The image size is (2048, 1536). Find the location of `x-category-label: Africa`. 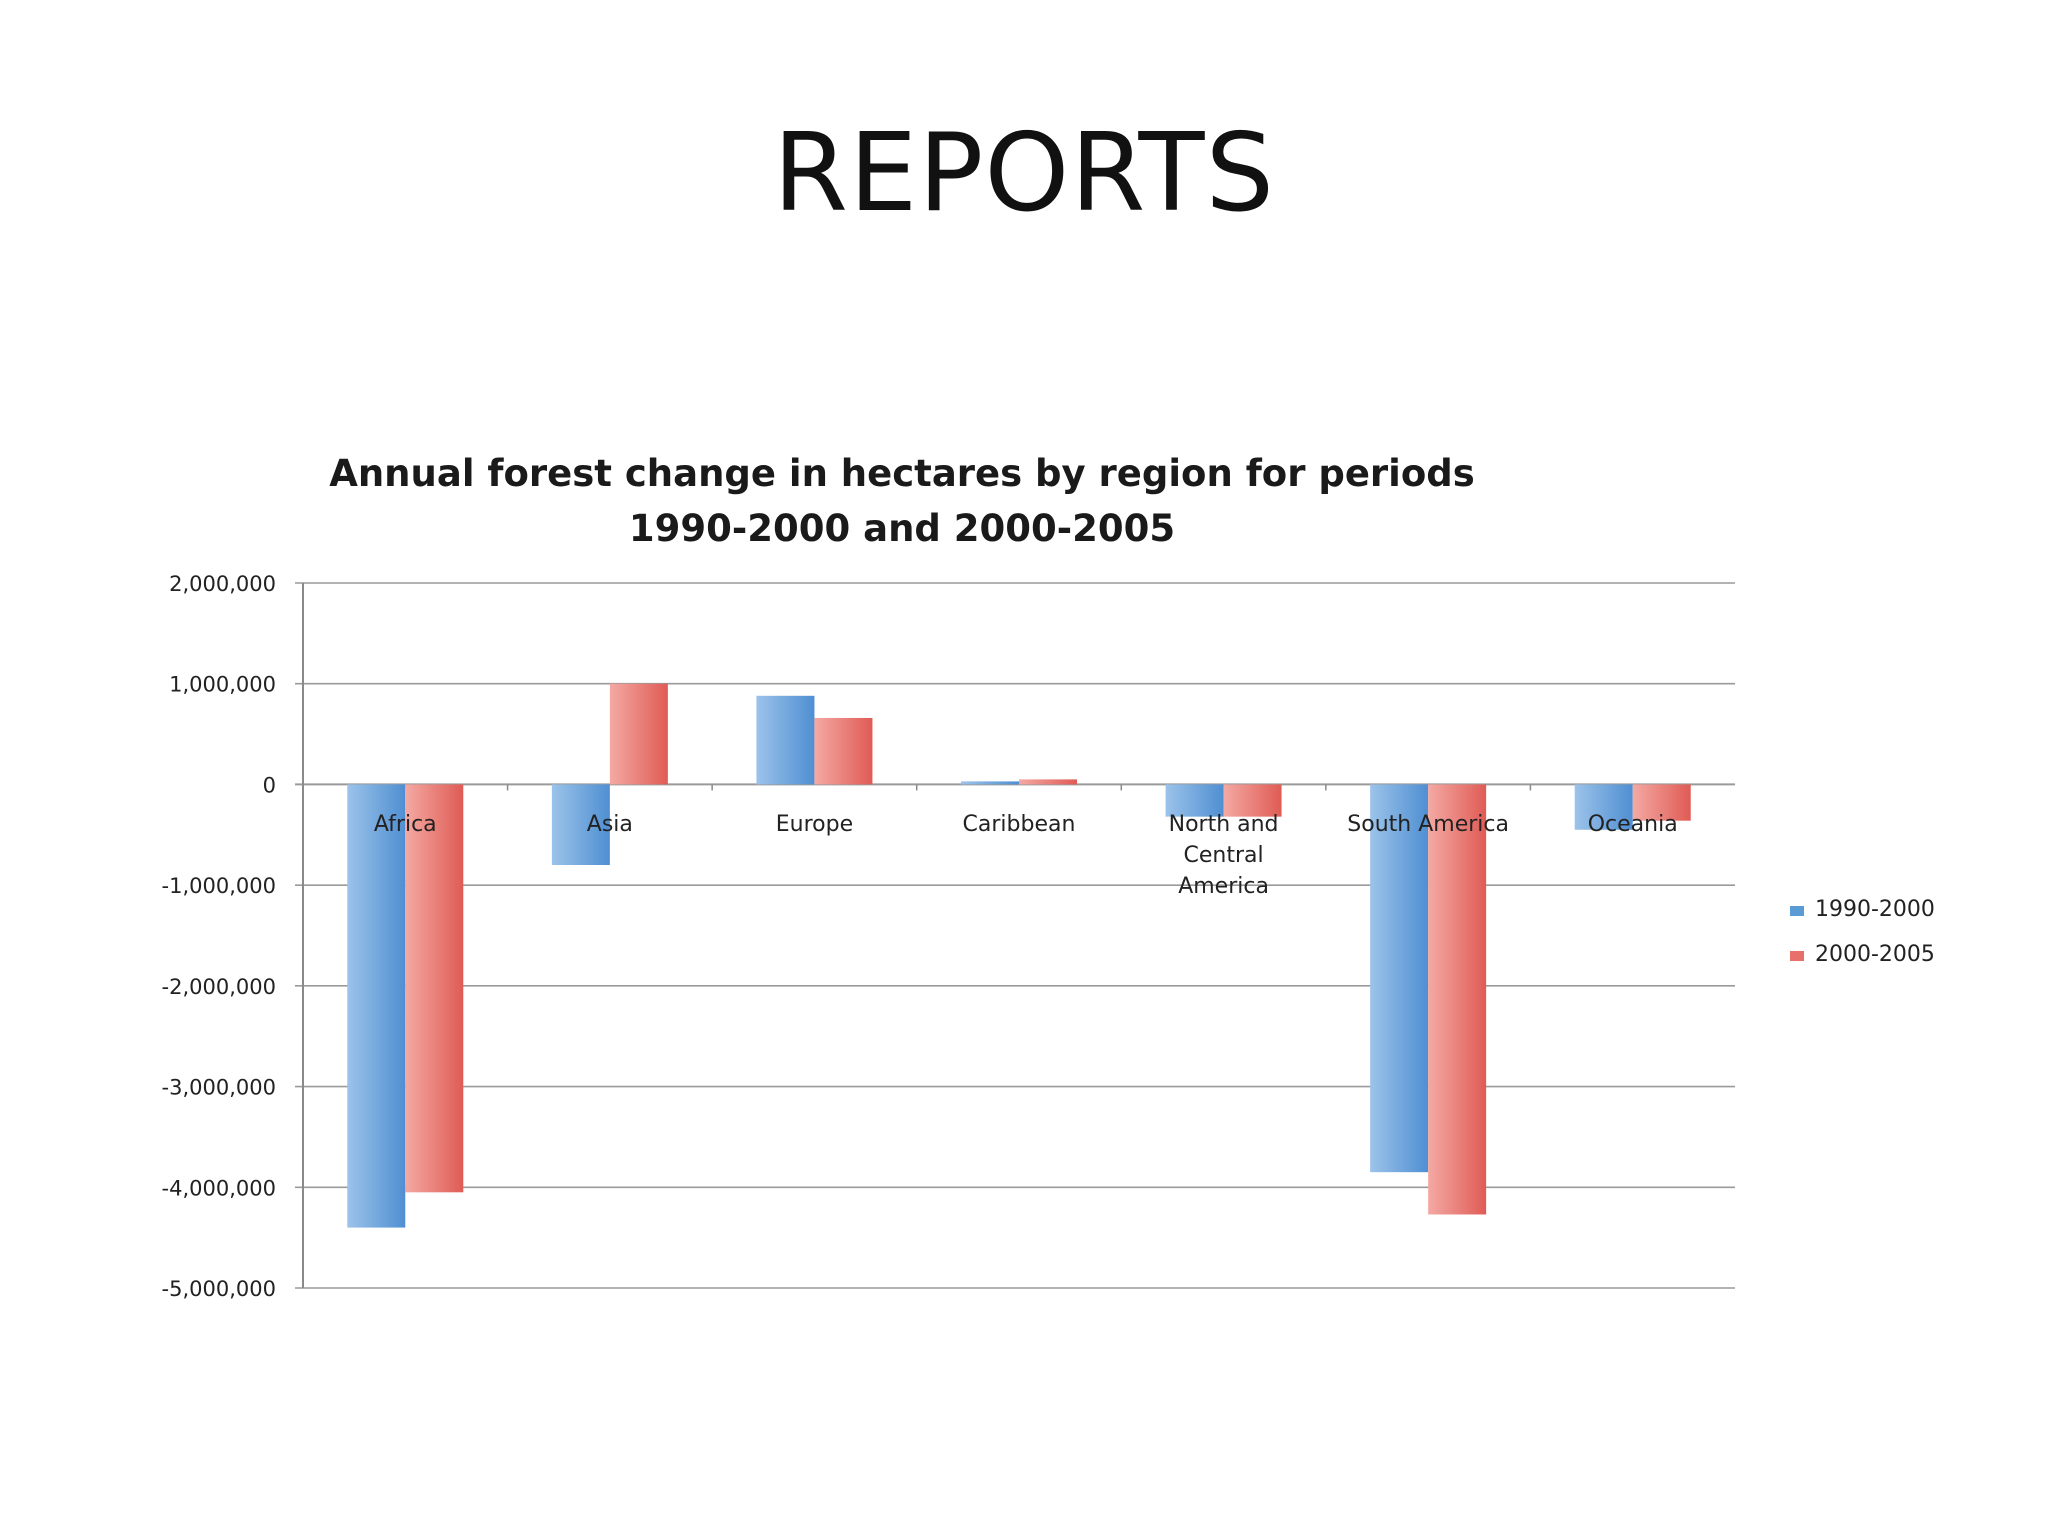

x-category-label: Africa is located at coordinates (405, 824).